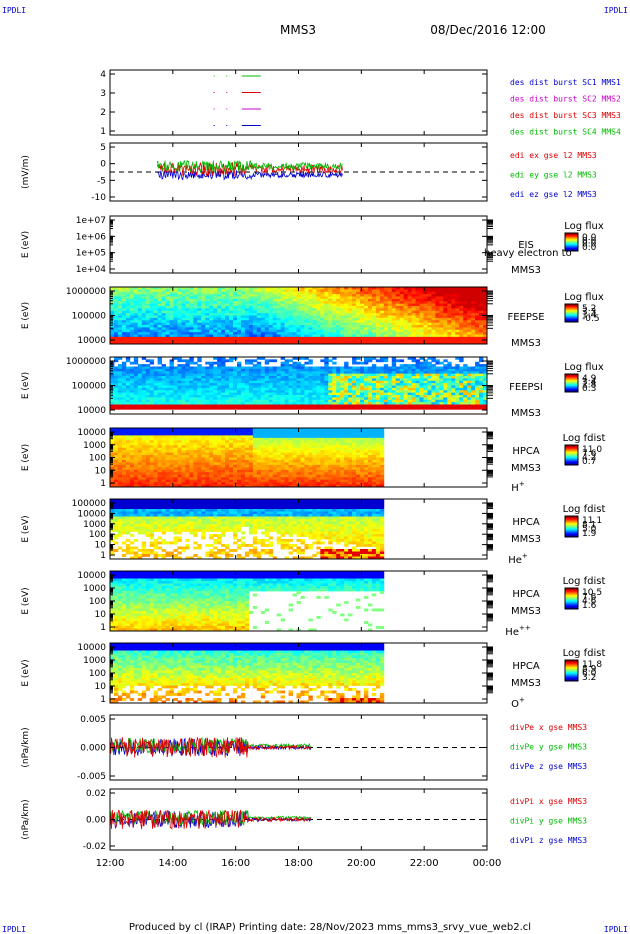 Image resolution: width=630 pixels, height=934 pixels. I want to click on colorbar-step, so click(571, 239).